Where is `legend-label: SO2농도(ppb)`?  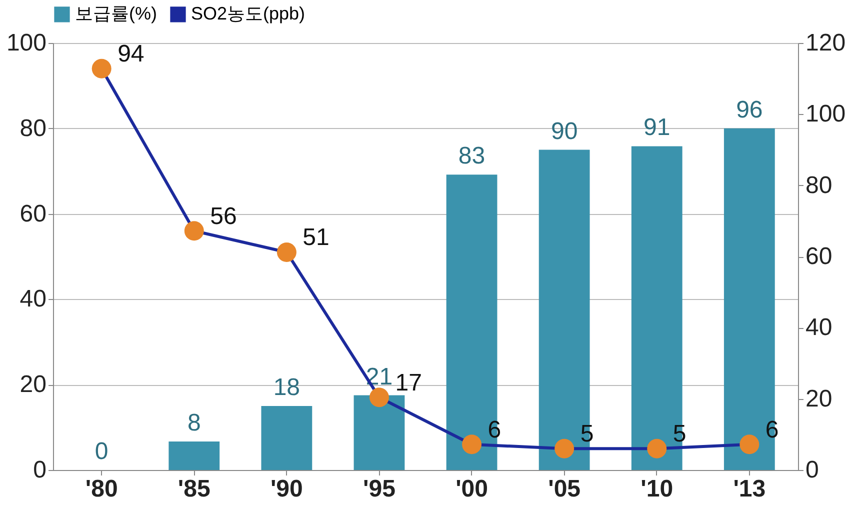 legend-label: SO2농도(ppb) is located at coordinates (248, 13).